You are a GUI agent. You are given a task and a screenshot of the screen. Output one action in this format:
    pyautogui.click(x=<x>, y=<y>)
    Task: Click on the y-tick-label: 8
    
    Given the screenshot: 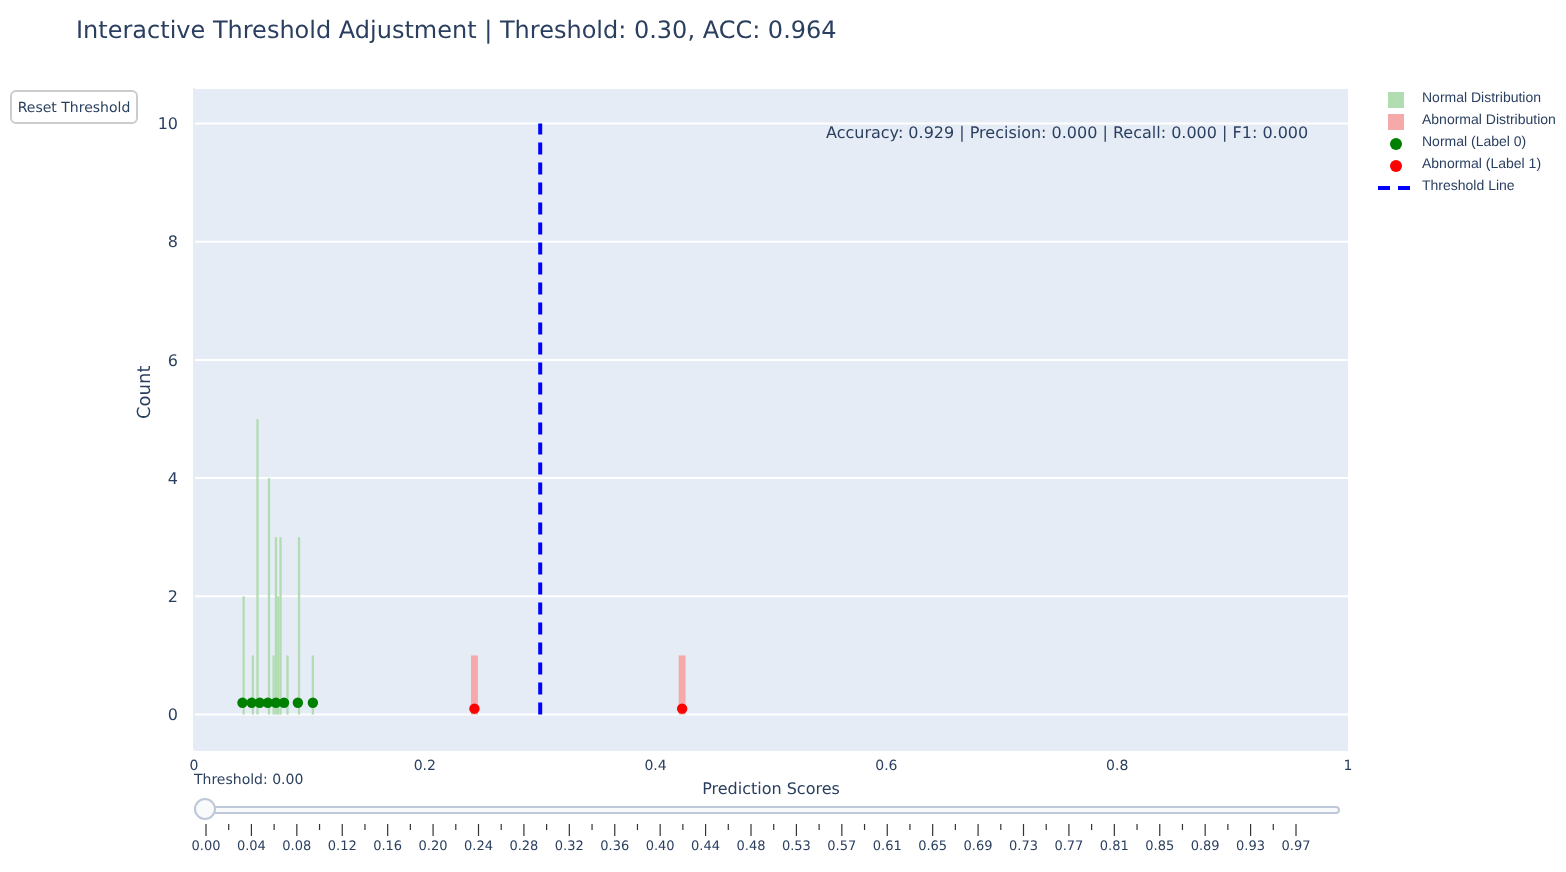 What is the action you would take?
    pyautogui.click(x=172, y=242)
    